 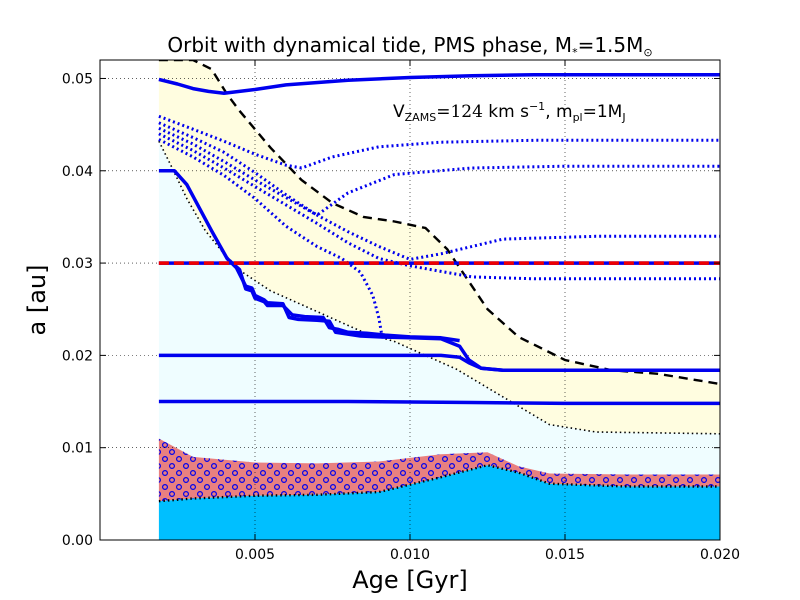 I want to click on y-tick-label: 0.05, so click(x=77, y=79).